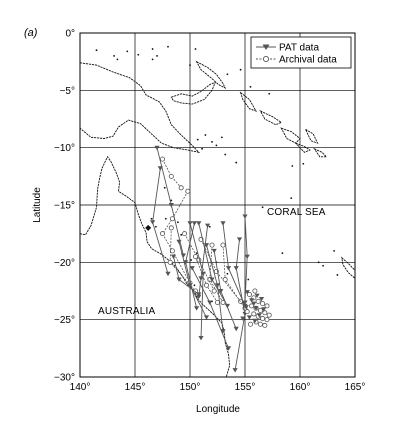 The width and height of the screenshot is (411, 428). I want to click on y-tick-label: −15°, so click(64, 206).